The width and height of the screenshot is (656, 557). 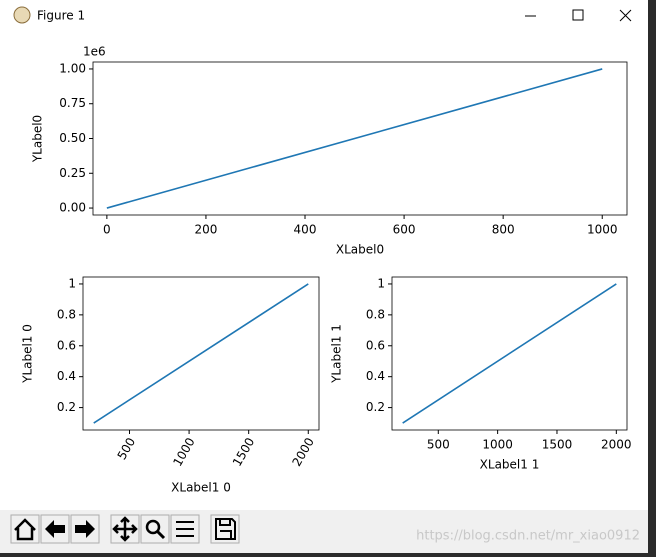 I want to click on y-tick-label: 0.50, so click(x=72, y=138).